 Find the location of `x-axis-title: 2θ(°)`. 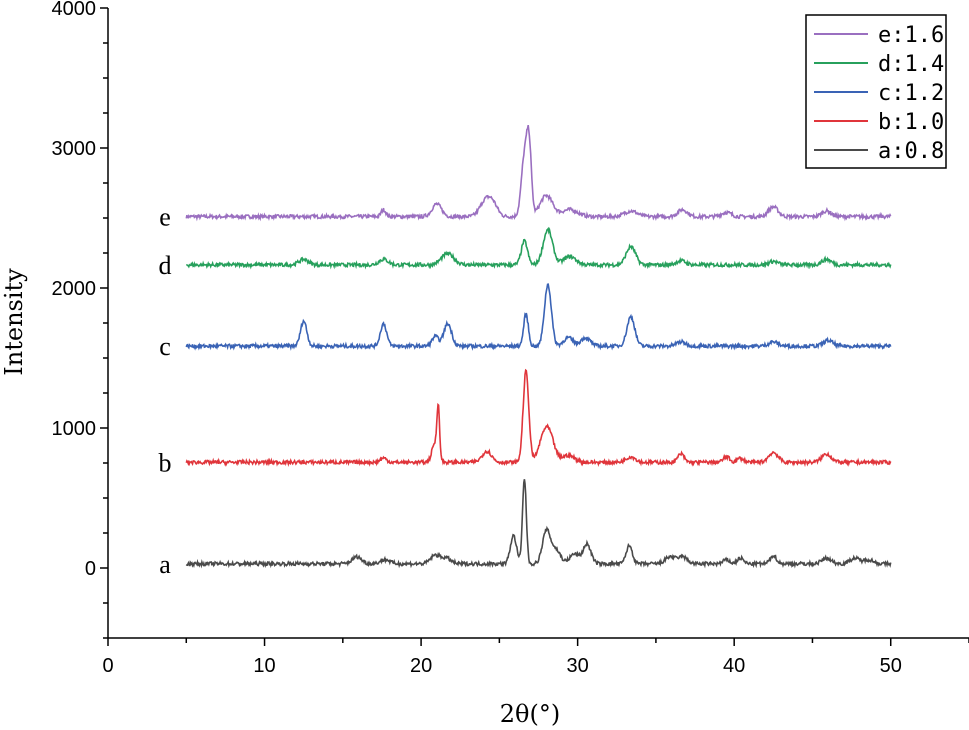

x-axis-title: 2θ(°) is located at coordinates (530, 714).